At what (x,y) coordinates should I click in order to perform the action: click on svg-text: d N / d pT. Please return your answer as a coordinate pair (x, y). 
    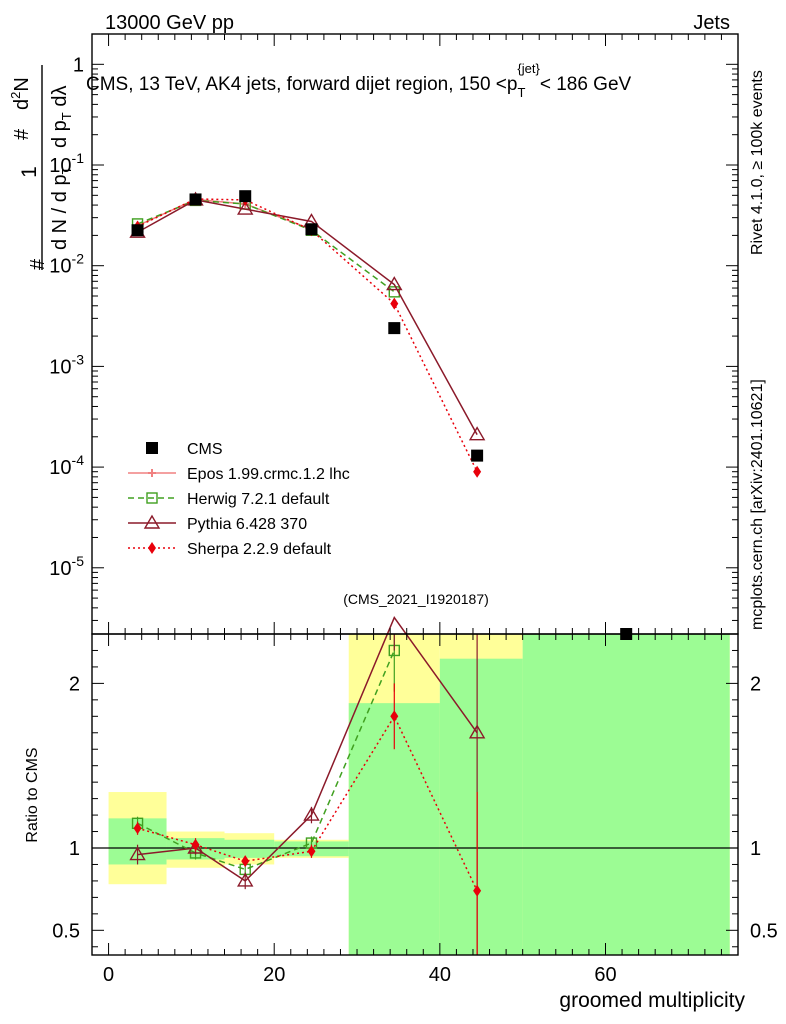
    Looking at the image, I should click on (61, 208).